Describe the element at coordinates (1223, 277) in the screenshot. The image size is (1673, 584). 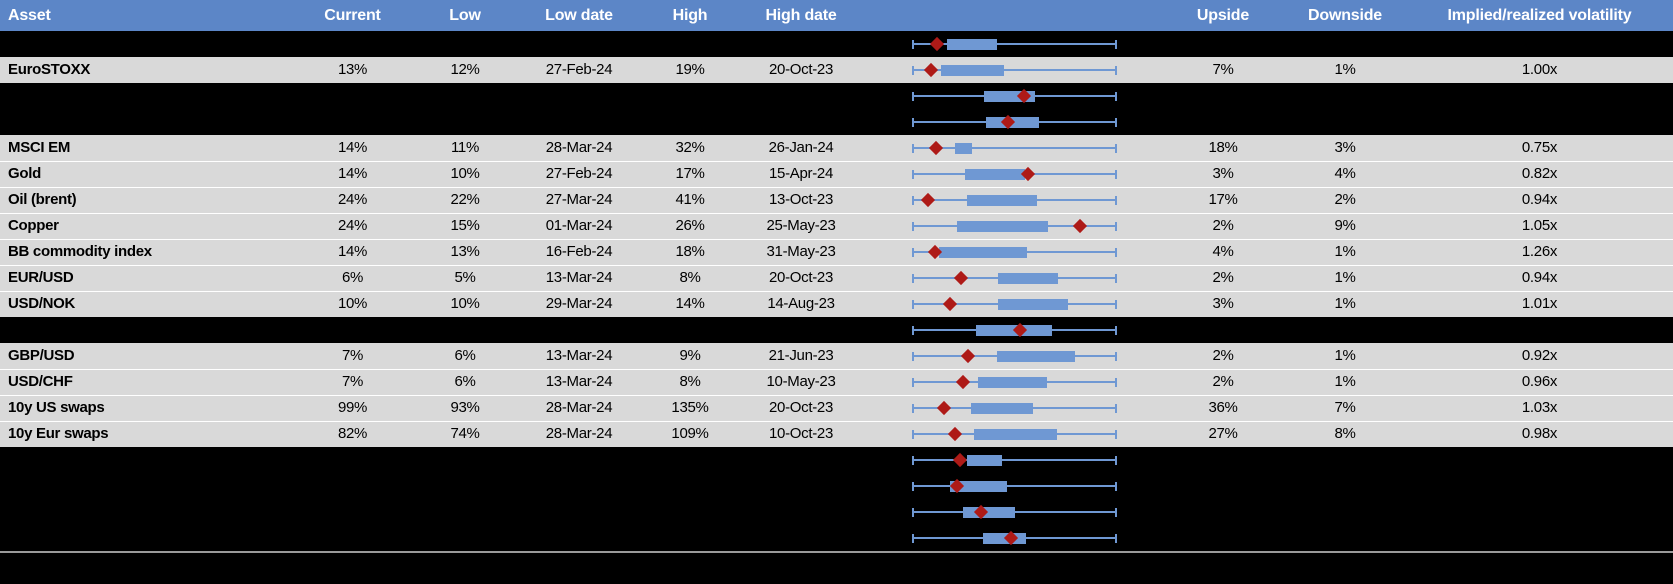
I see `cell-upside: 2%` at that location.